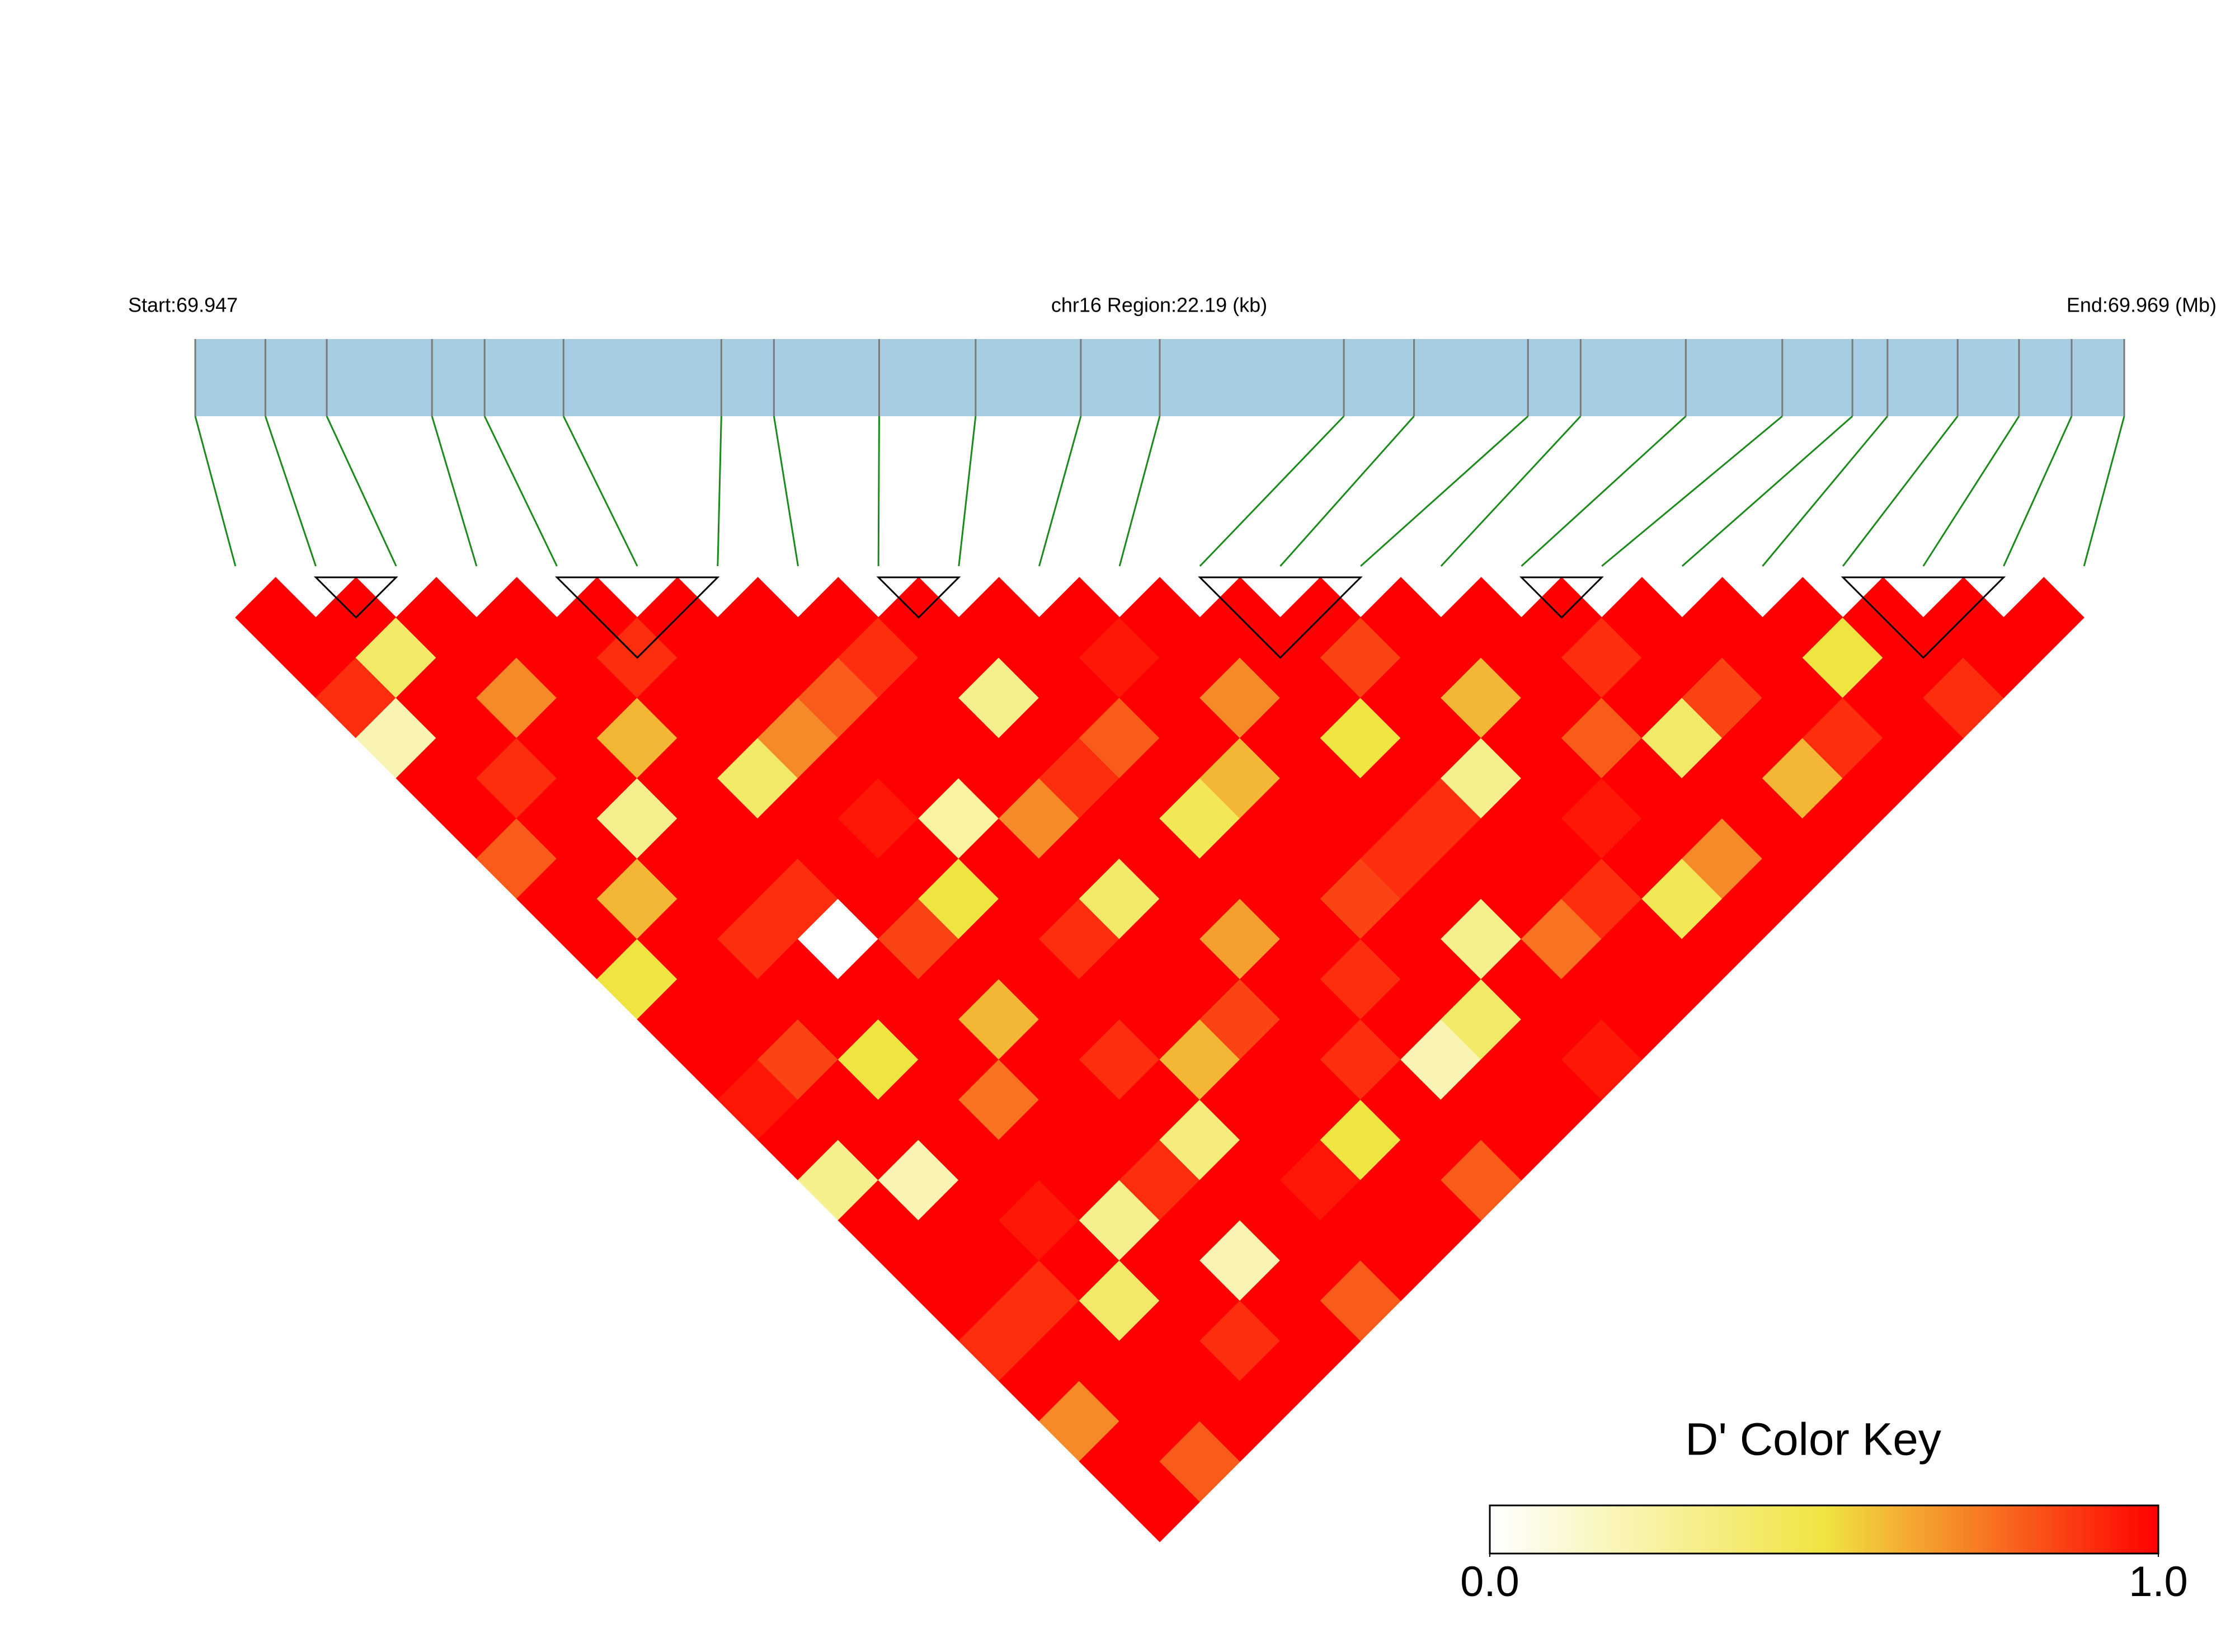  Describe the element at coordinates (183, 306) in the screenshot. I see `start-label: Start:69.947` at that location.